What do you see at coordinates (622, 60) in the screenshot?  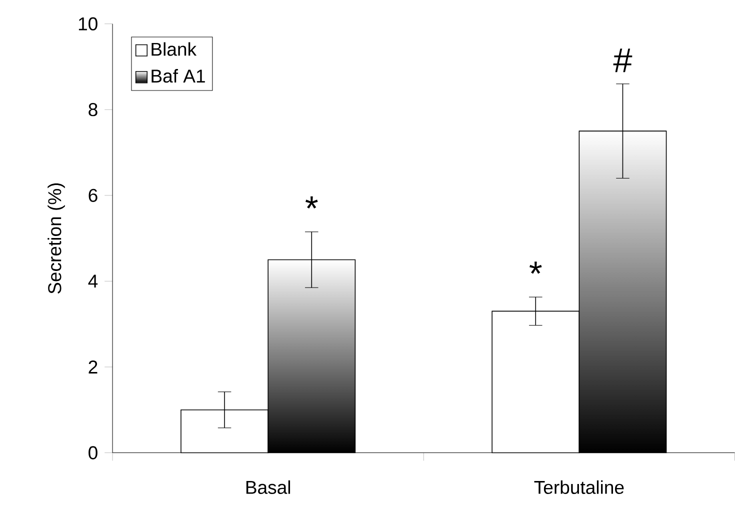 I see `annotation: #` at bounding box center [622, 60].